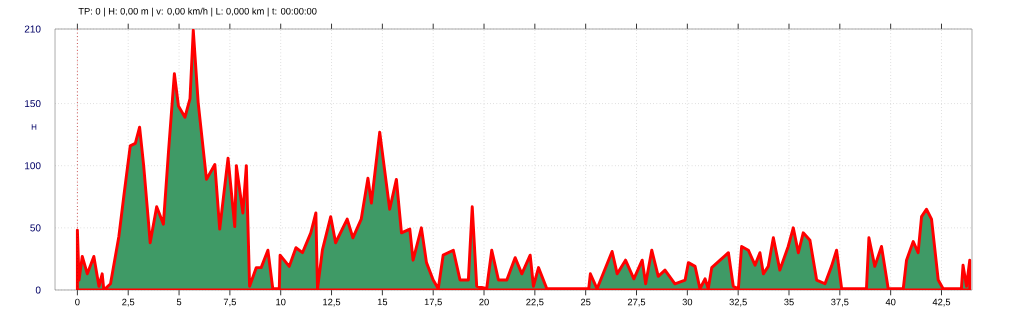  What do you see at coordinates (941, 302) in the screenshot?
I see `x-tick-label: 42,5` at bounding box center [941, 302].